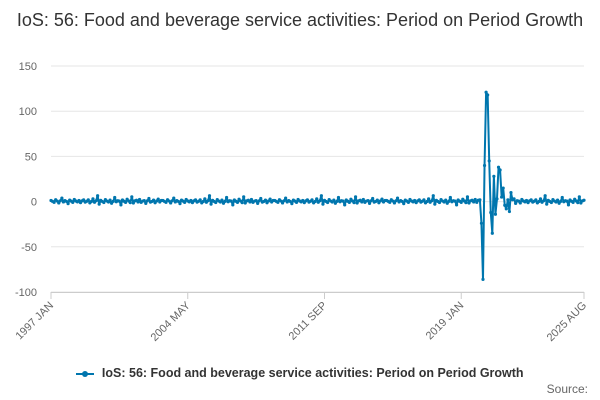  Describe the element at coordinates (308, 321) in the screenshot. I see `x-tick-label: 2011 SEP` at that location.